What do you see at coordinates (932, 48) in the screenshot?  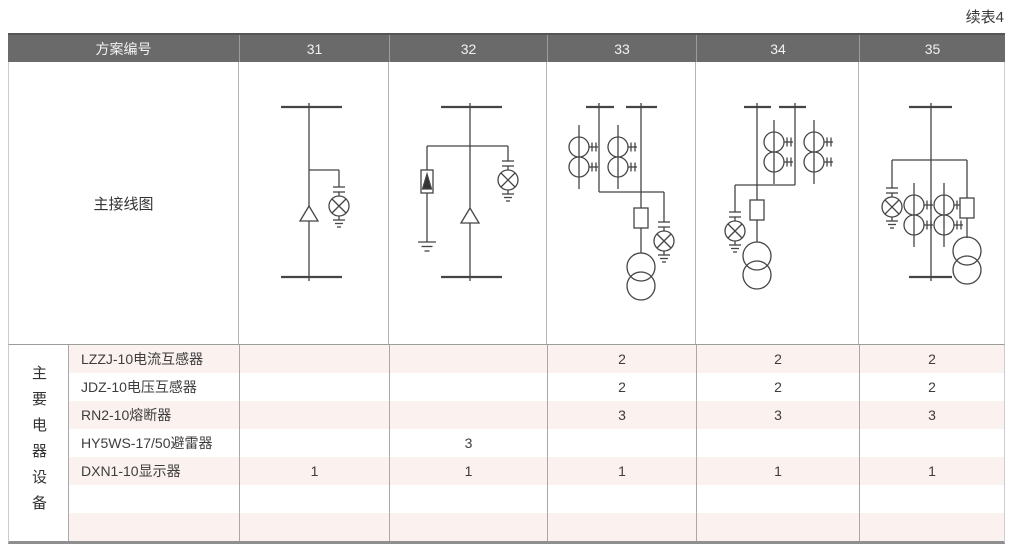 I see `header-scheme-35: 35` at bounding box center [932, 48].